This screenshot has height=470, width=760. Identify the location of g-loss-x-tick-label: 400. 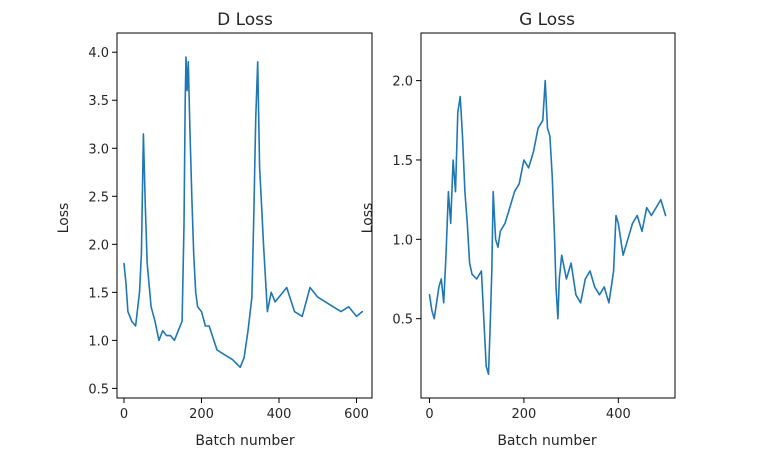
(618, 414).